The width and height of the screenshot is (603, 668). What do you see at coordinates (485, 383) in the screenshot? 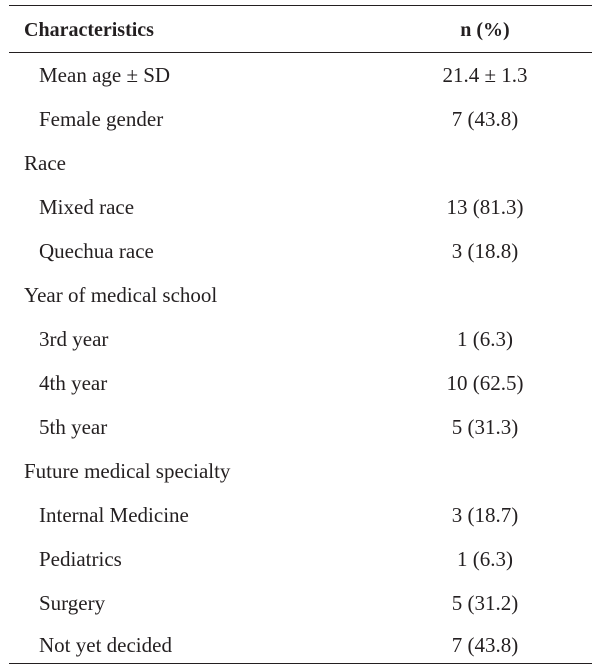
I see `row-value: 10 (62.5)` at bounding box center [485, 383].